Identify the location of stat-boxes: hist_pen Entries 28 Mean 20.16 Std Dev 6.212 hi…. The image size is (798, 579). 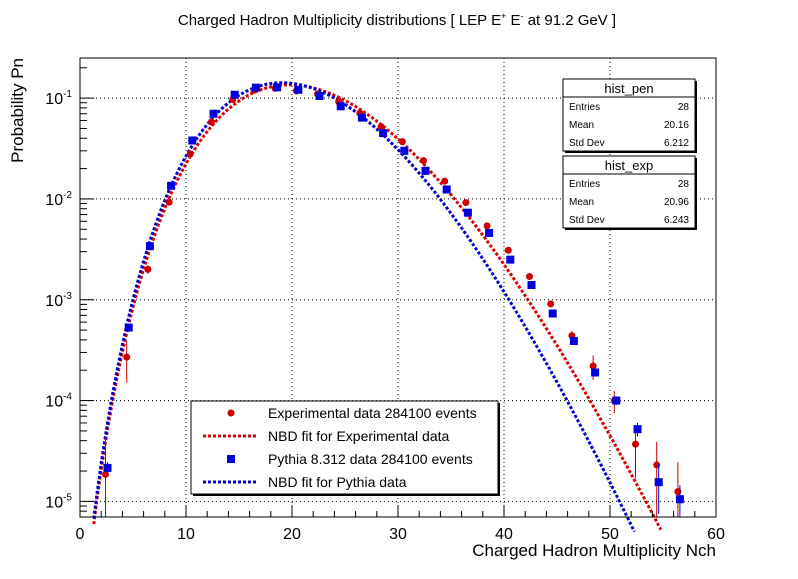
(629, 154).